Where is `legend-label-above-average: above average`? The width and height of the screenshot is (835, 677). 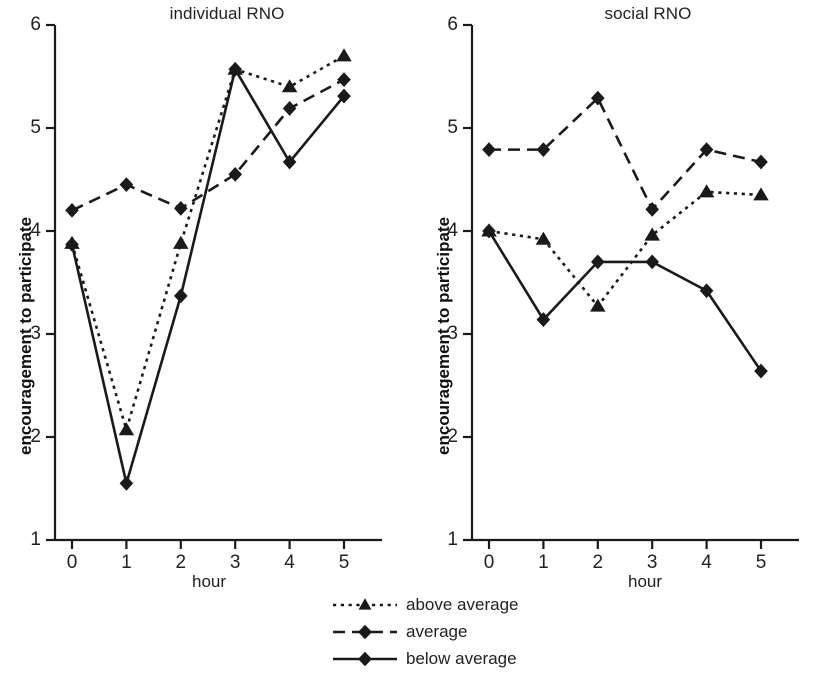
legend-label-above-average: above average is located at coordinates (462, 604).